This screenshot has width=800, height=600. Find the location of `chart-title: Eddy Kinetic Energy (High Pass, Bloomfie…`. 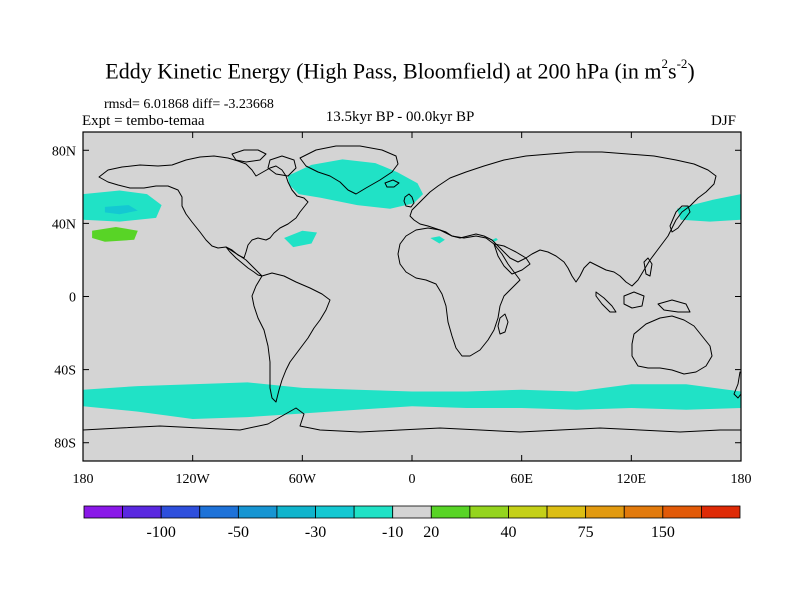

chart-title: Eddy Kinetic Energy (High Pass, Bloomfie… is located at coordinates (400, 70).